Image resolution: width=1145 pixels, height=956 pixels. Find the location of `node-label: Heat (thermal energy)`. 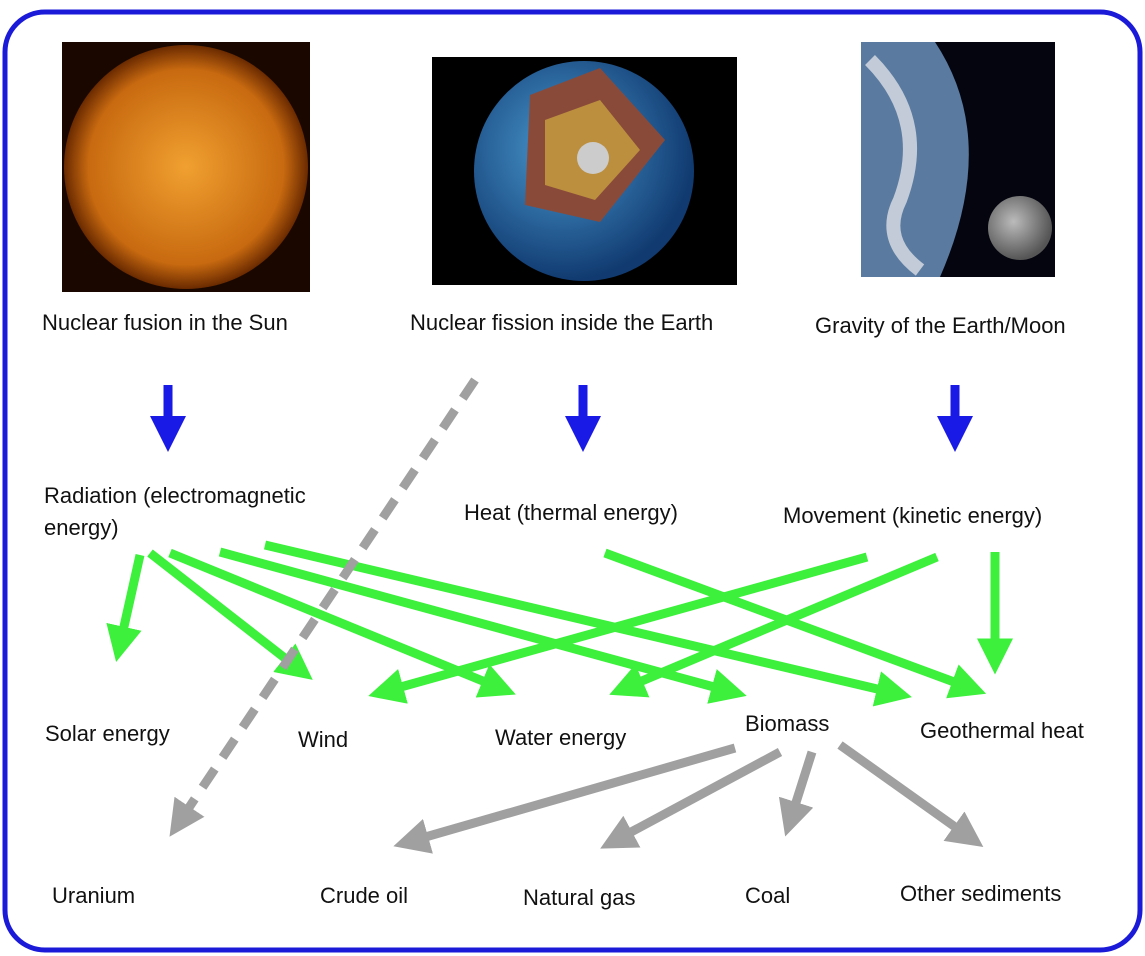

node-label: Heat (thermal energy) is located at coordinates (571, 512).